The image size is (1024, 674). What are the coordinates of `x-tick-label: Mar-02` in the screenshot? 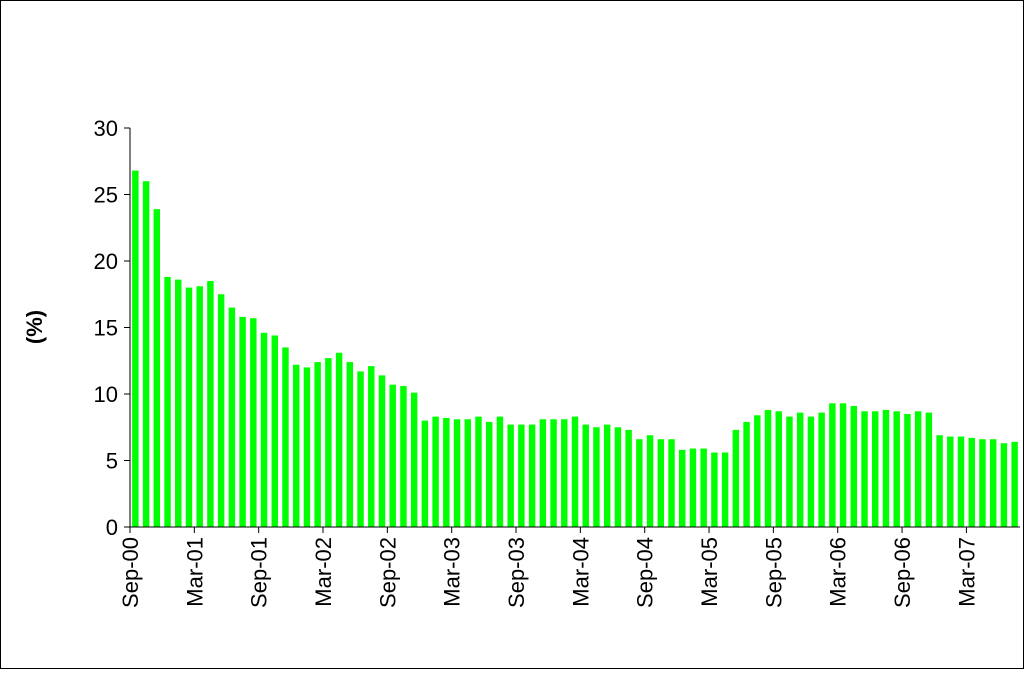 It's located at (323, 572).